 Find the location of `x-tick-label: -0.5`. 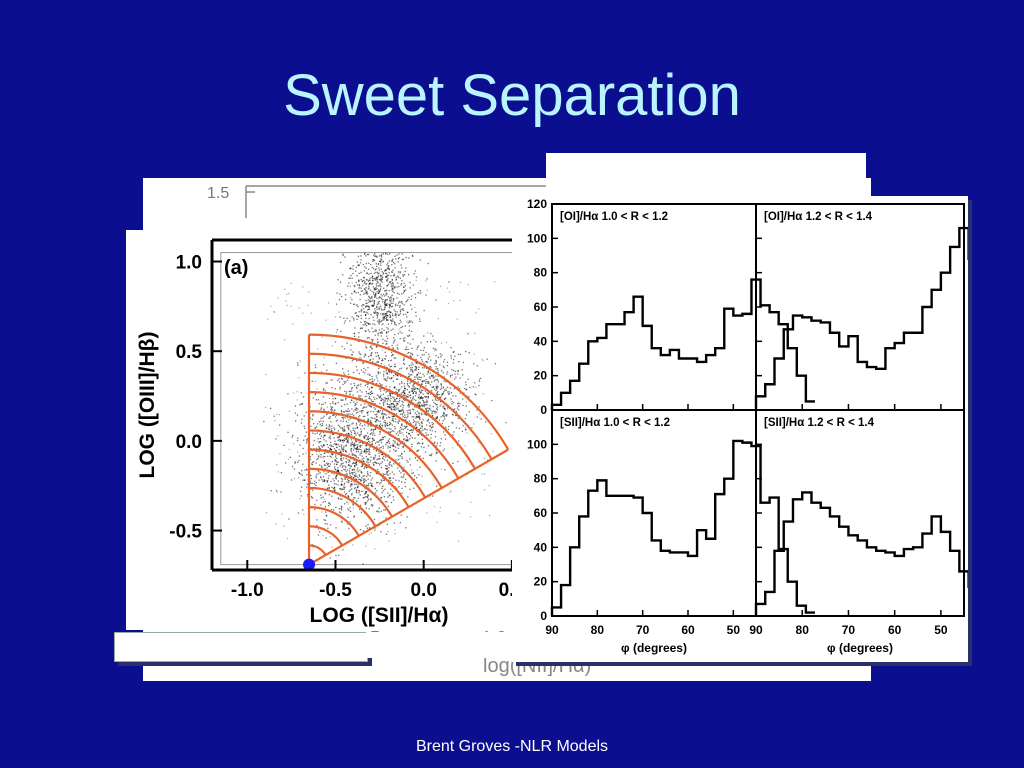

x-tick-label: -0.5 is located at coordinates (335, 590).